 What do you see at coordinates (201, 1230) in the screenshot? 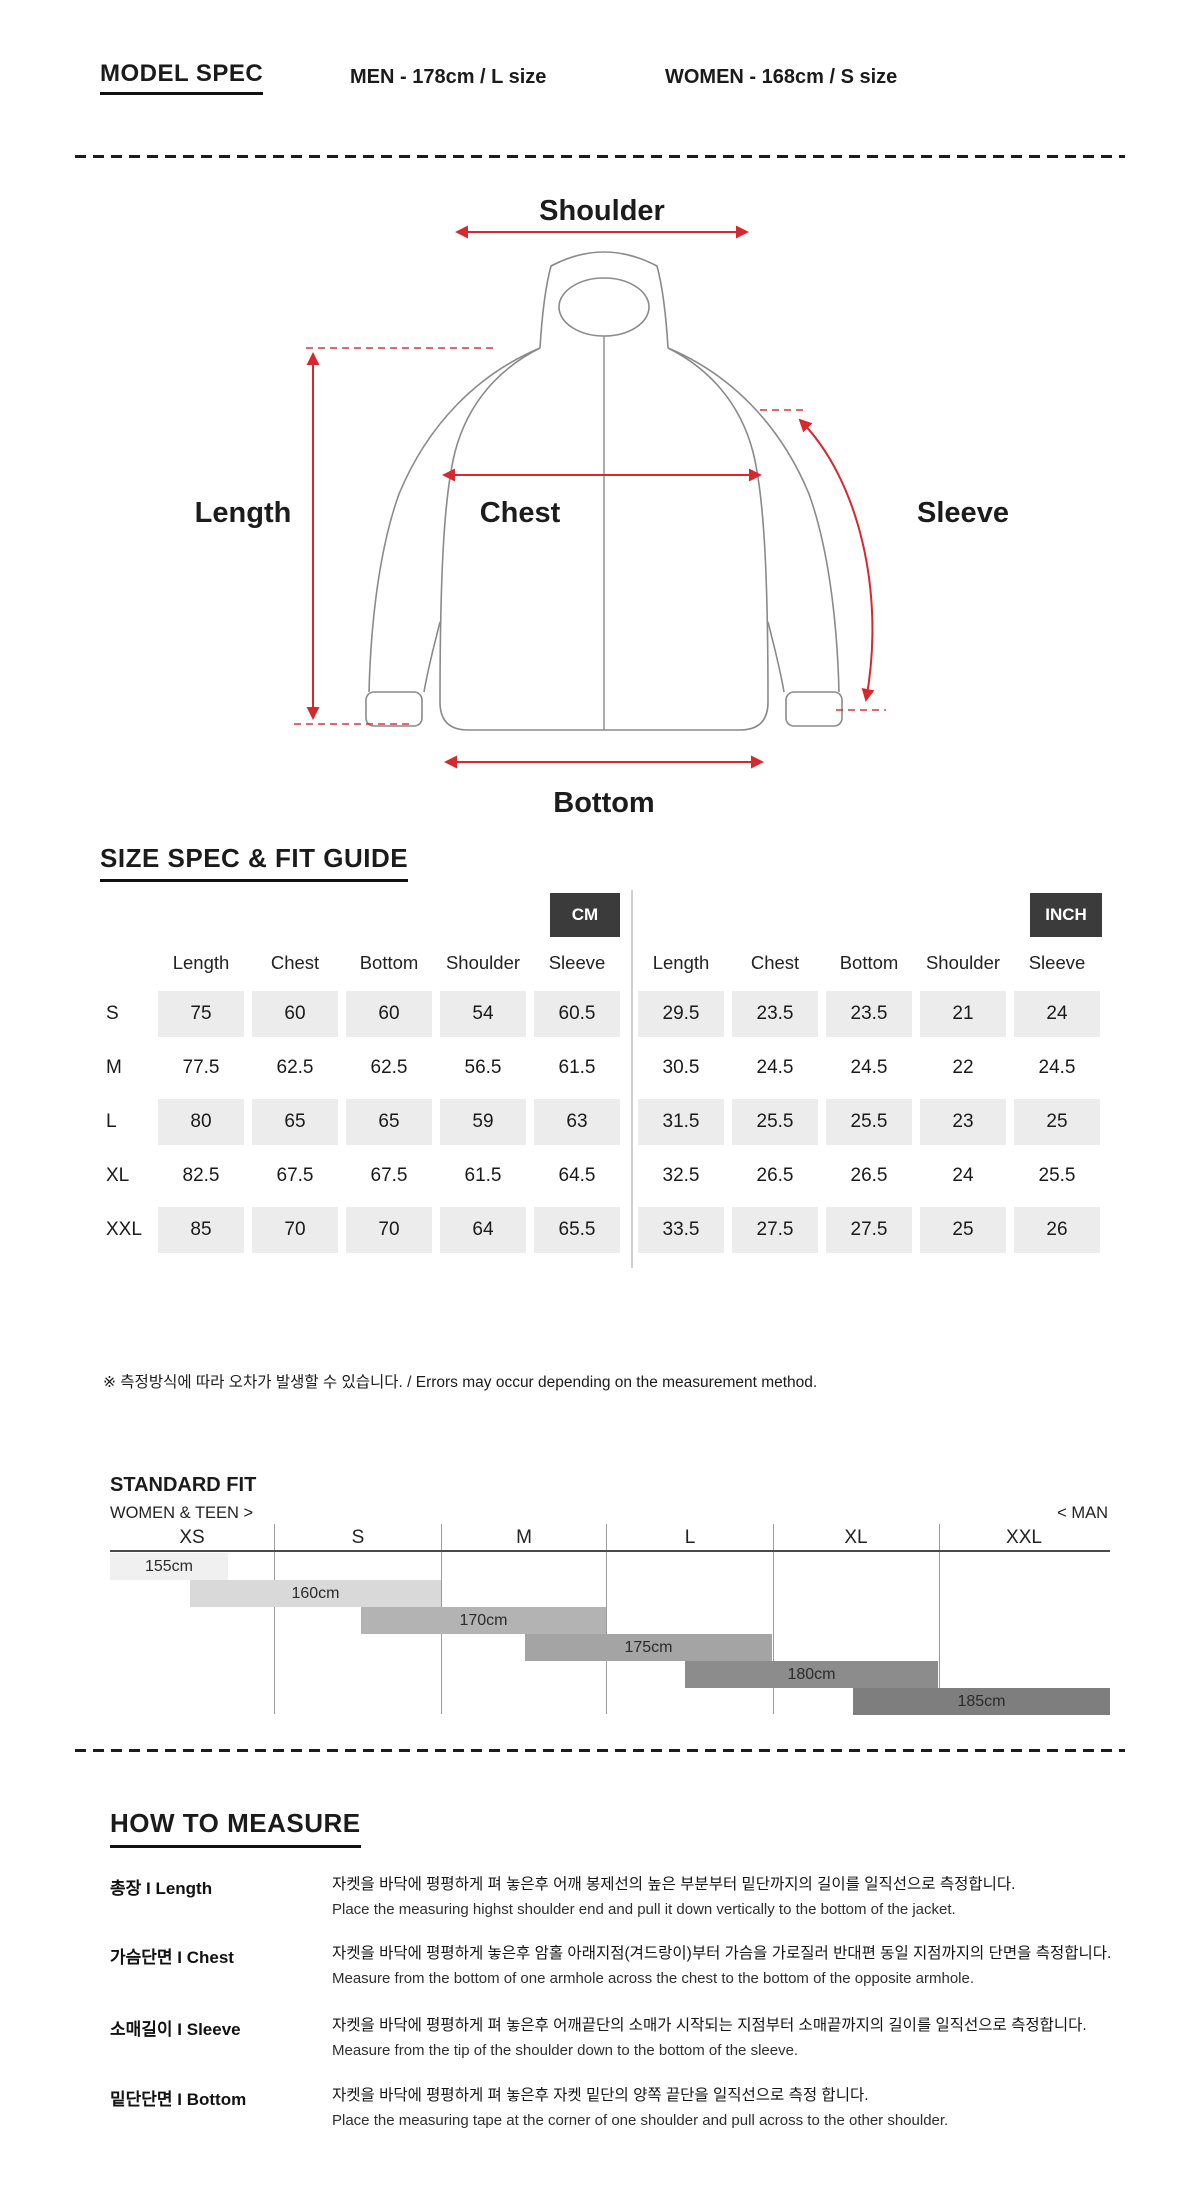
I see `cm-cell: 85` at bounding box center [201, 1230].